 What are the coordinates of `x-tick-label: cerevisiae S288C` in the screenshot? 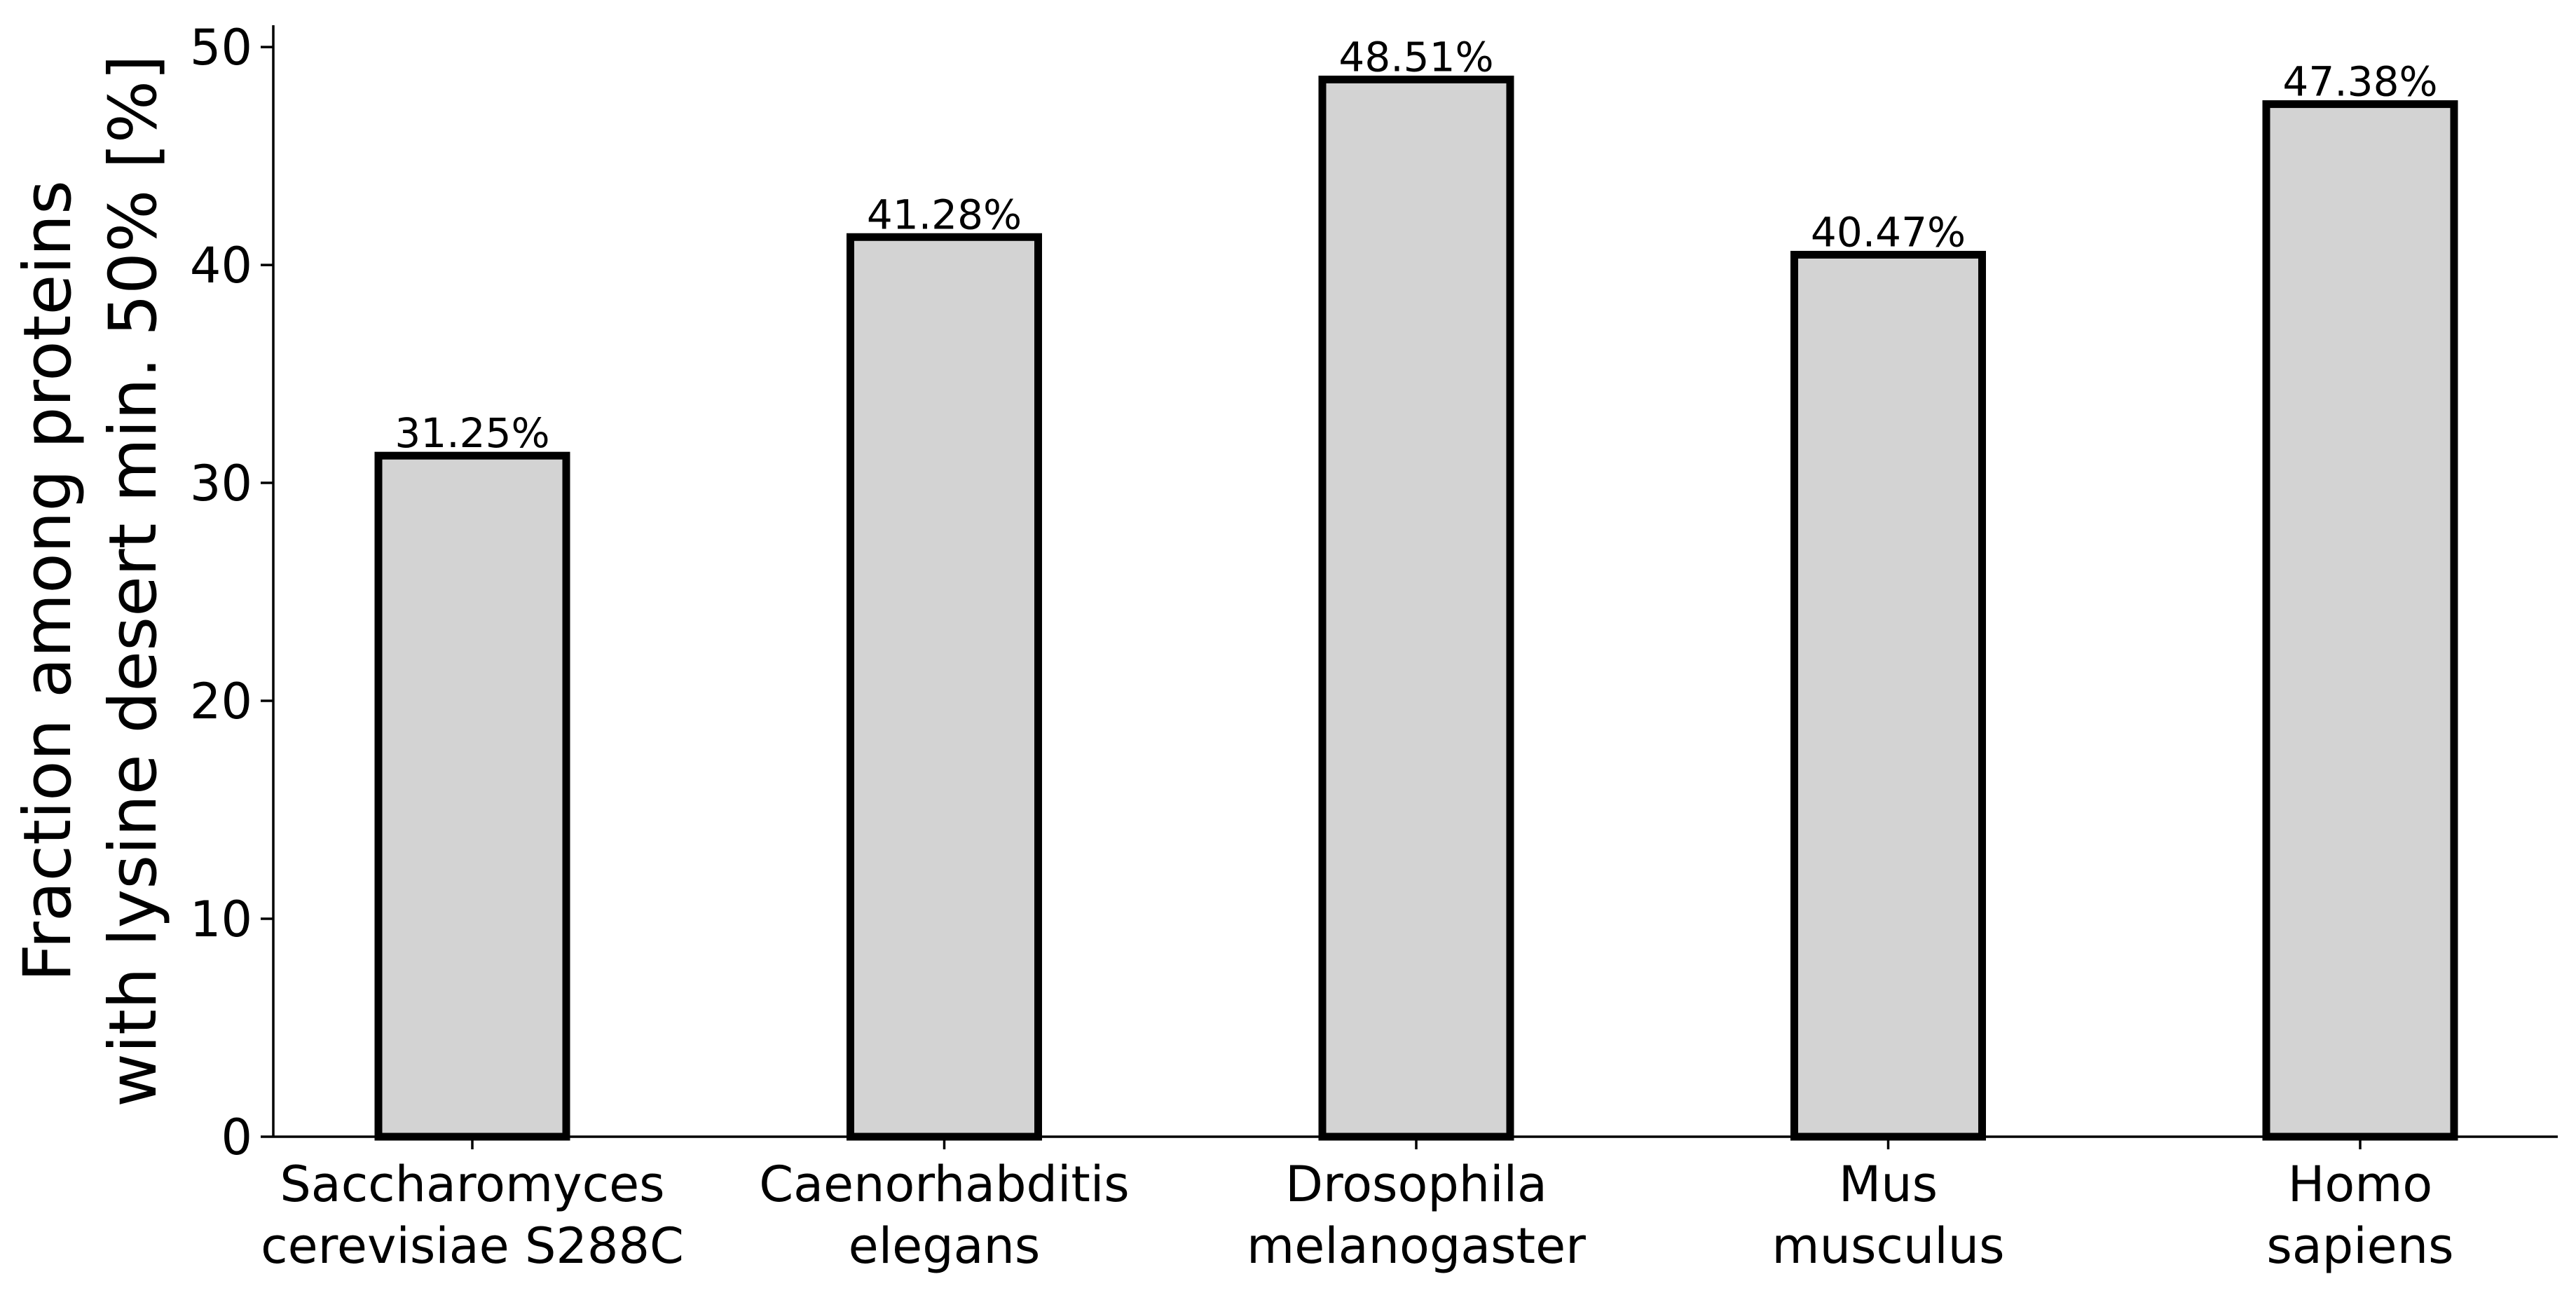 It's located at (473, 1246).